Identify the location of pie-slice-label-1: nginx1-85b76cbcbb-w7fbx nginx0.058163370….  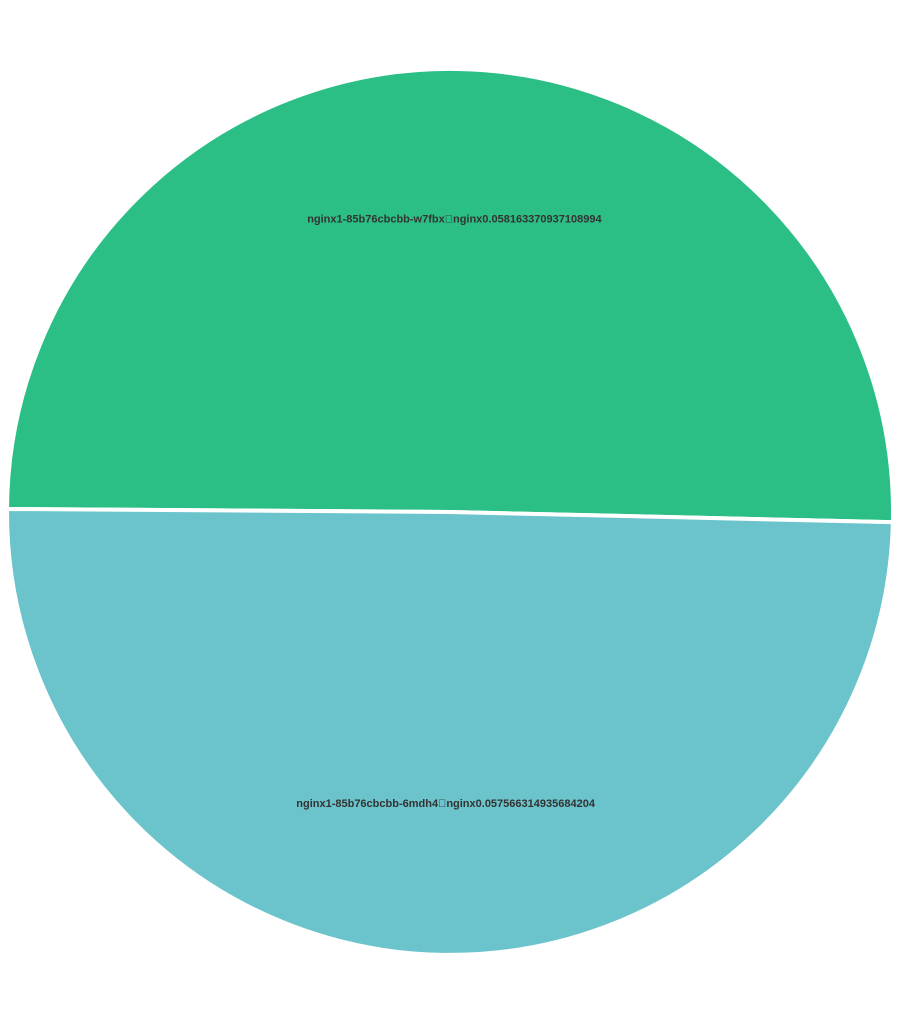
(454, 220).